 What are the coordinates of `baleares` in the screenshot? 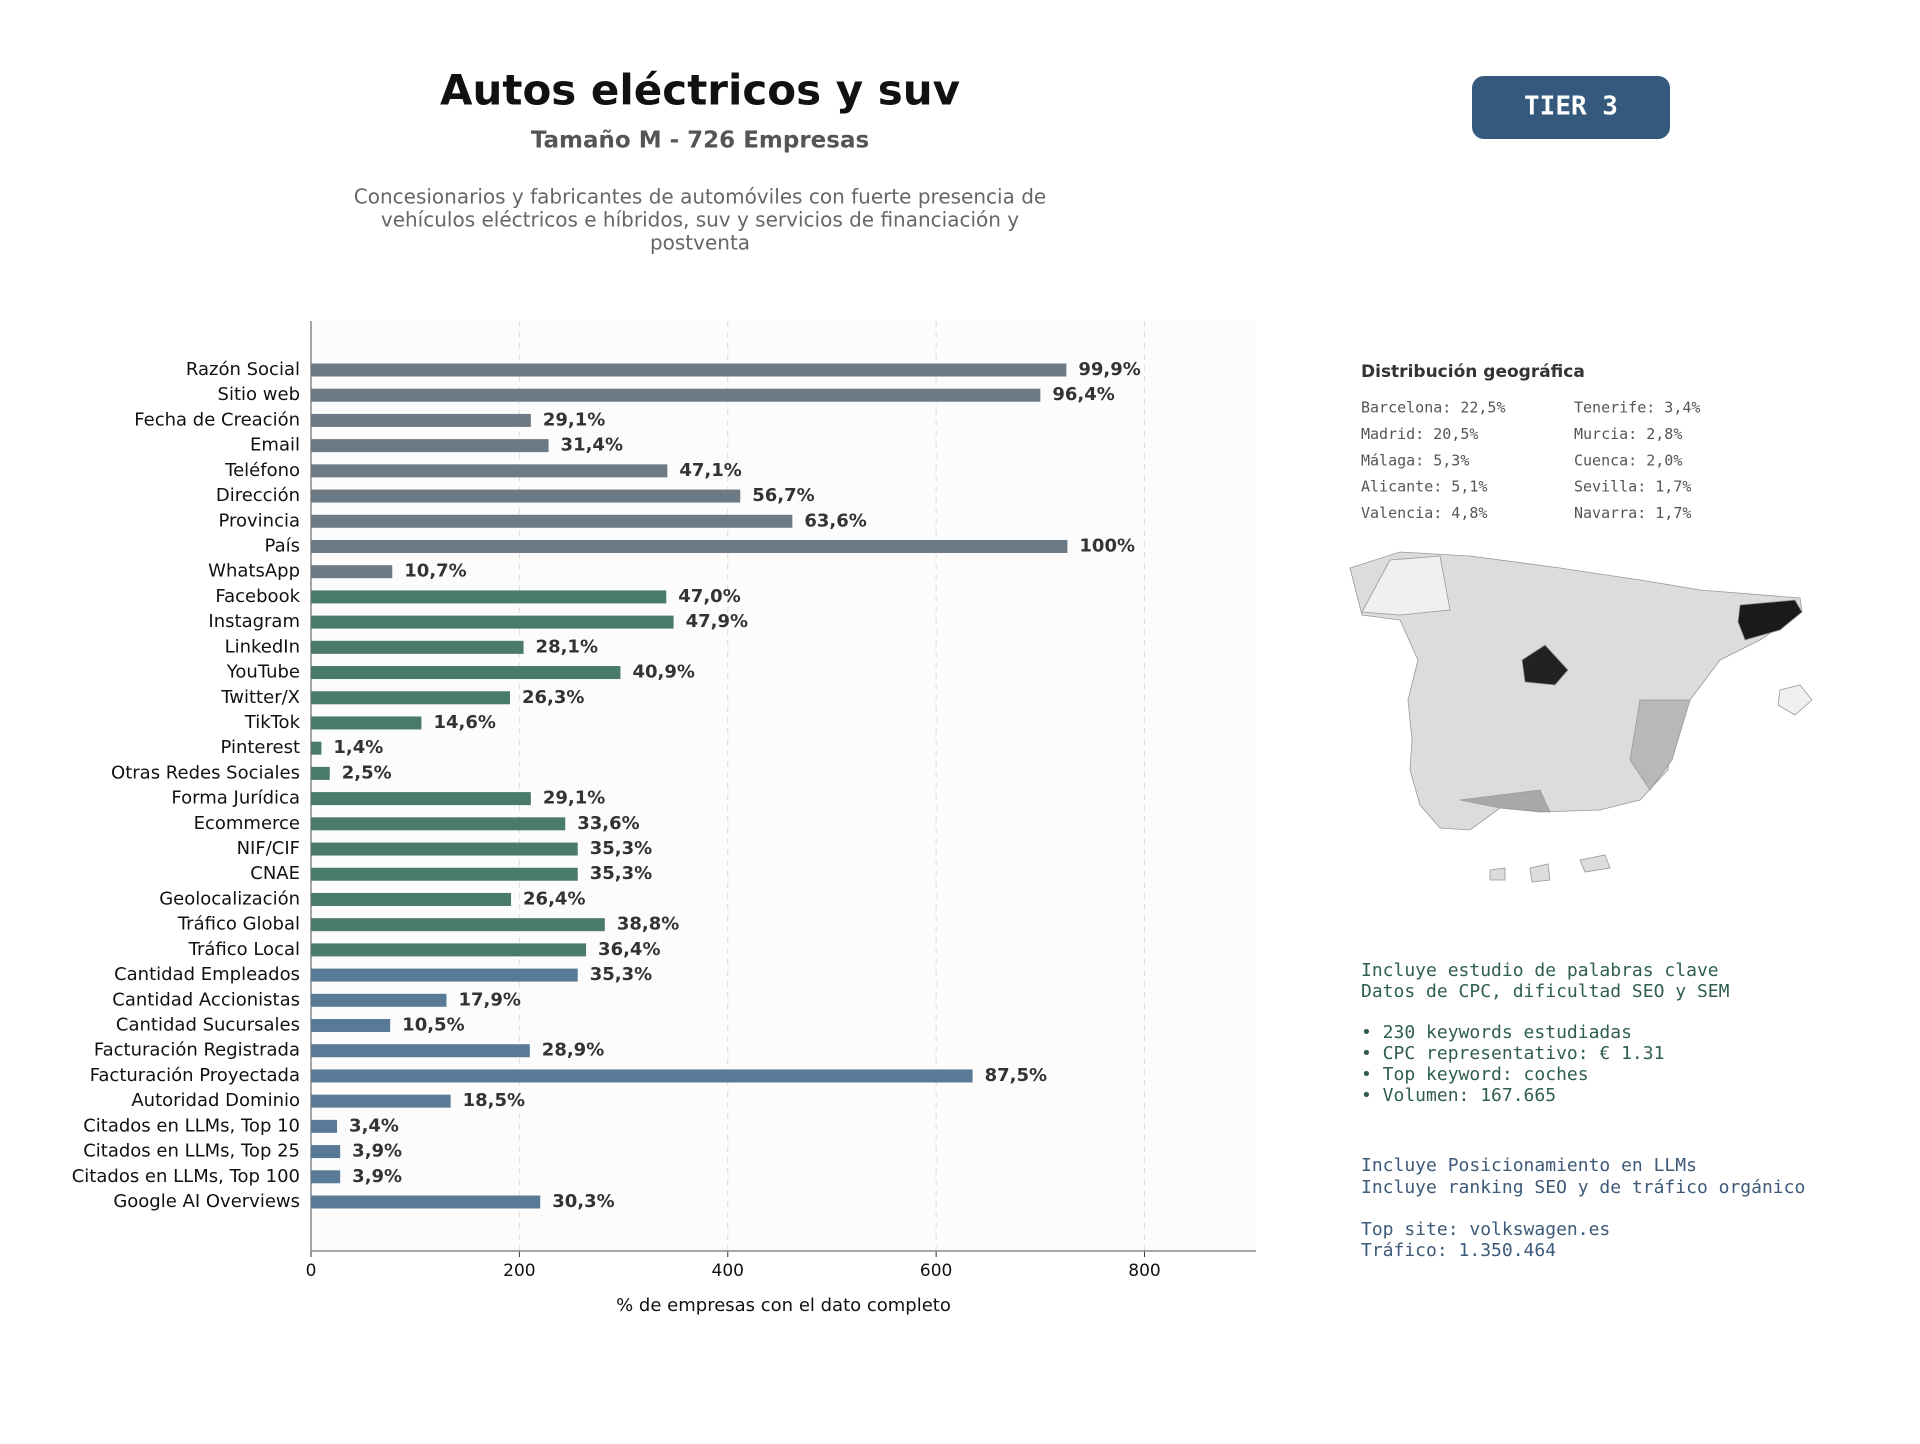 It's located at (1795, 700).